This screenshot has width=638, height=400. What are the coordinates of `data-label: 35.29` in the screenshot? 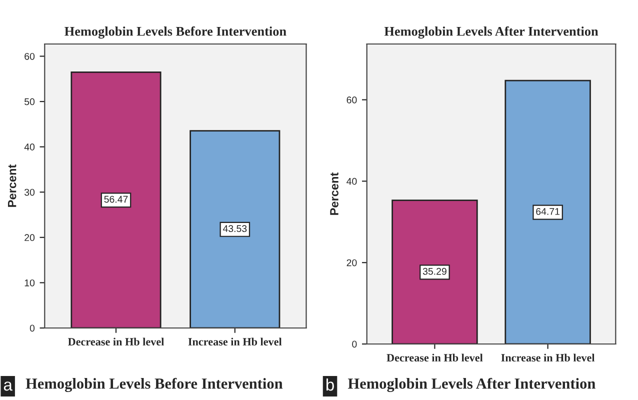 It's located at (434, 271).